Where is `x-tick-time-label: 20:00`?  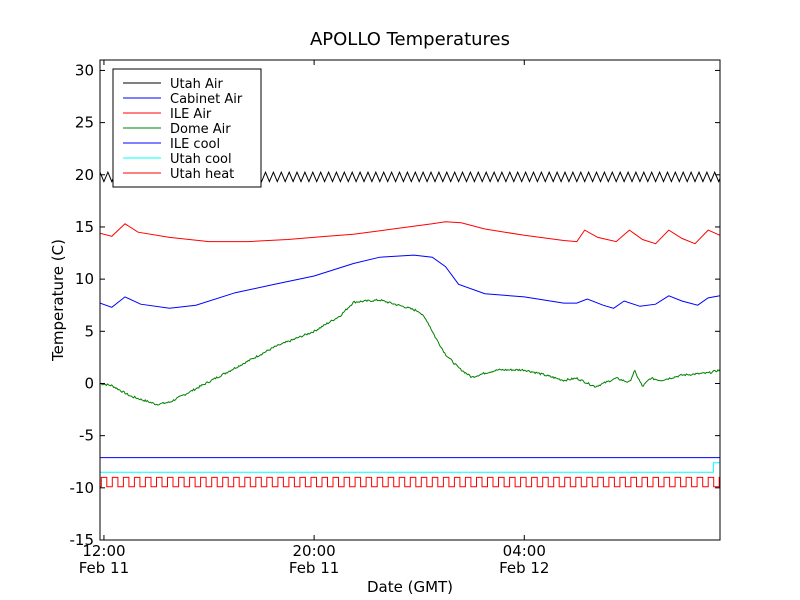 x-tick-time-label: 20:00 is located at coordinates (313, 551).